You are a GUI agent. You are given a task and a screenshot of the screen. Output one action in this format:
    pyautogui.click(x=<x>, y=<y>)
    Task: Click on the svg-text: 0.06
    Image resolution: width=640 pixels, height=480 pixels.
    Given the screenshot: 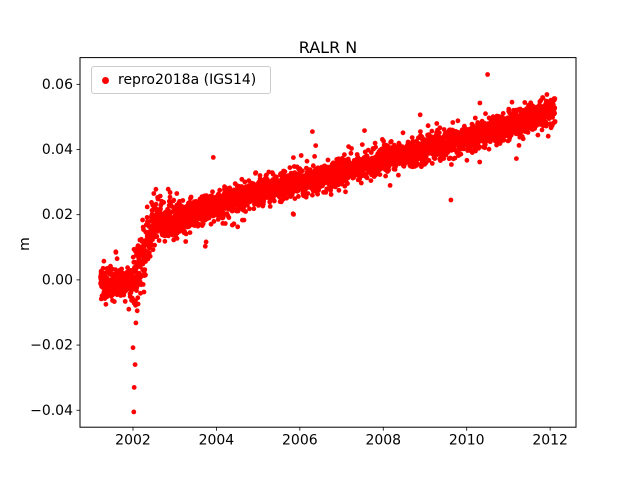 What is the action you would take?
    pyautogui.click(x=57, y=85)
    